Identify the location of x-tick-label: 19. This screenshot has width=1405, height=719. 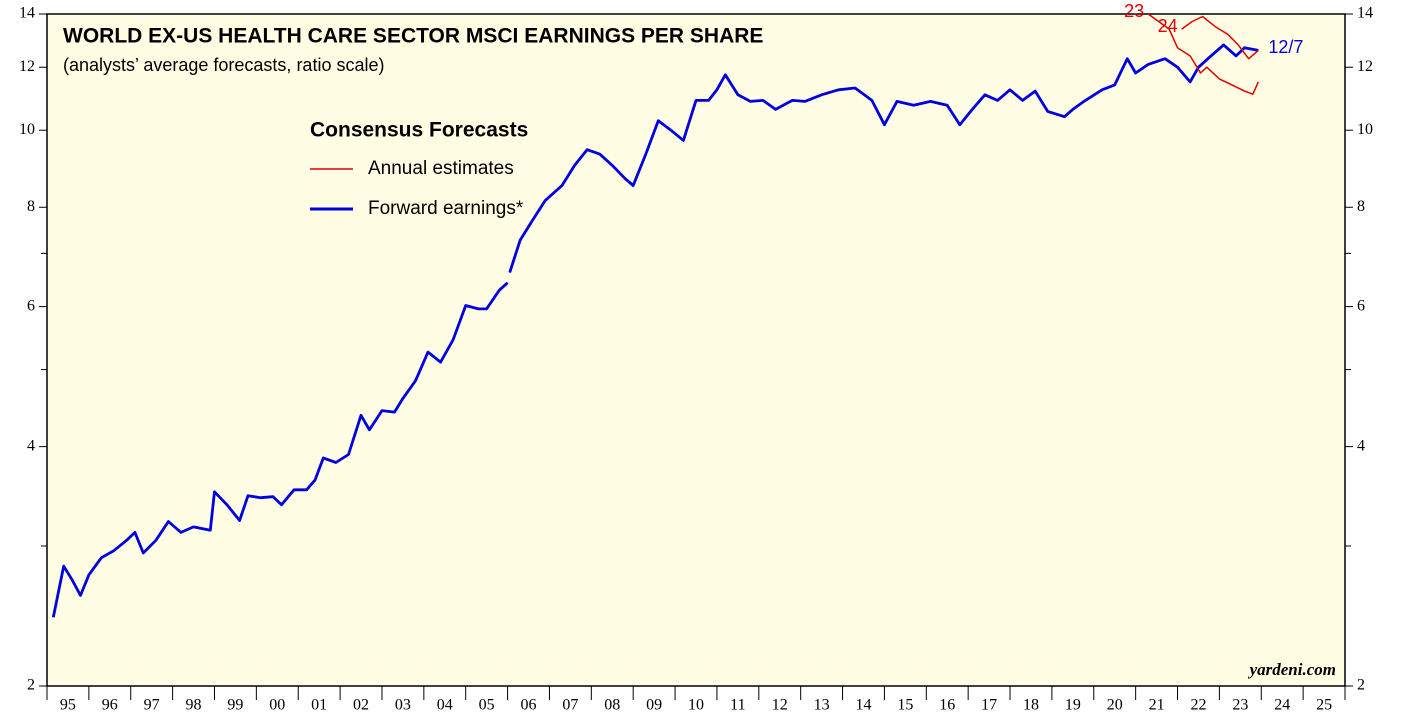
(1073, 705).